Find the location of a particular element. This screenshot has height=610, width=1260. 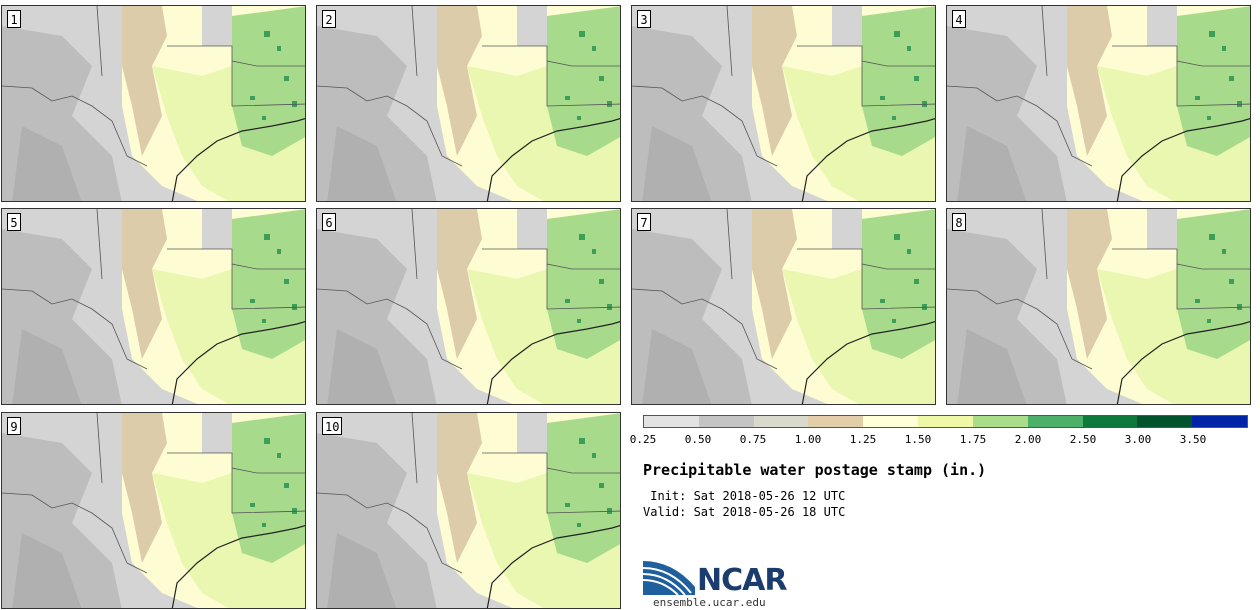

panel-number-label: 6 is located at coordinates (329, 222).